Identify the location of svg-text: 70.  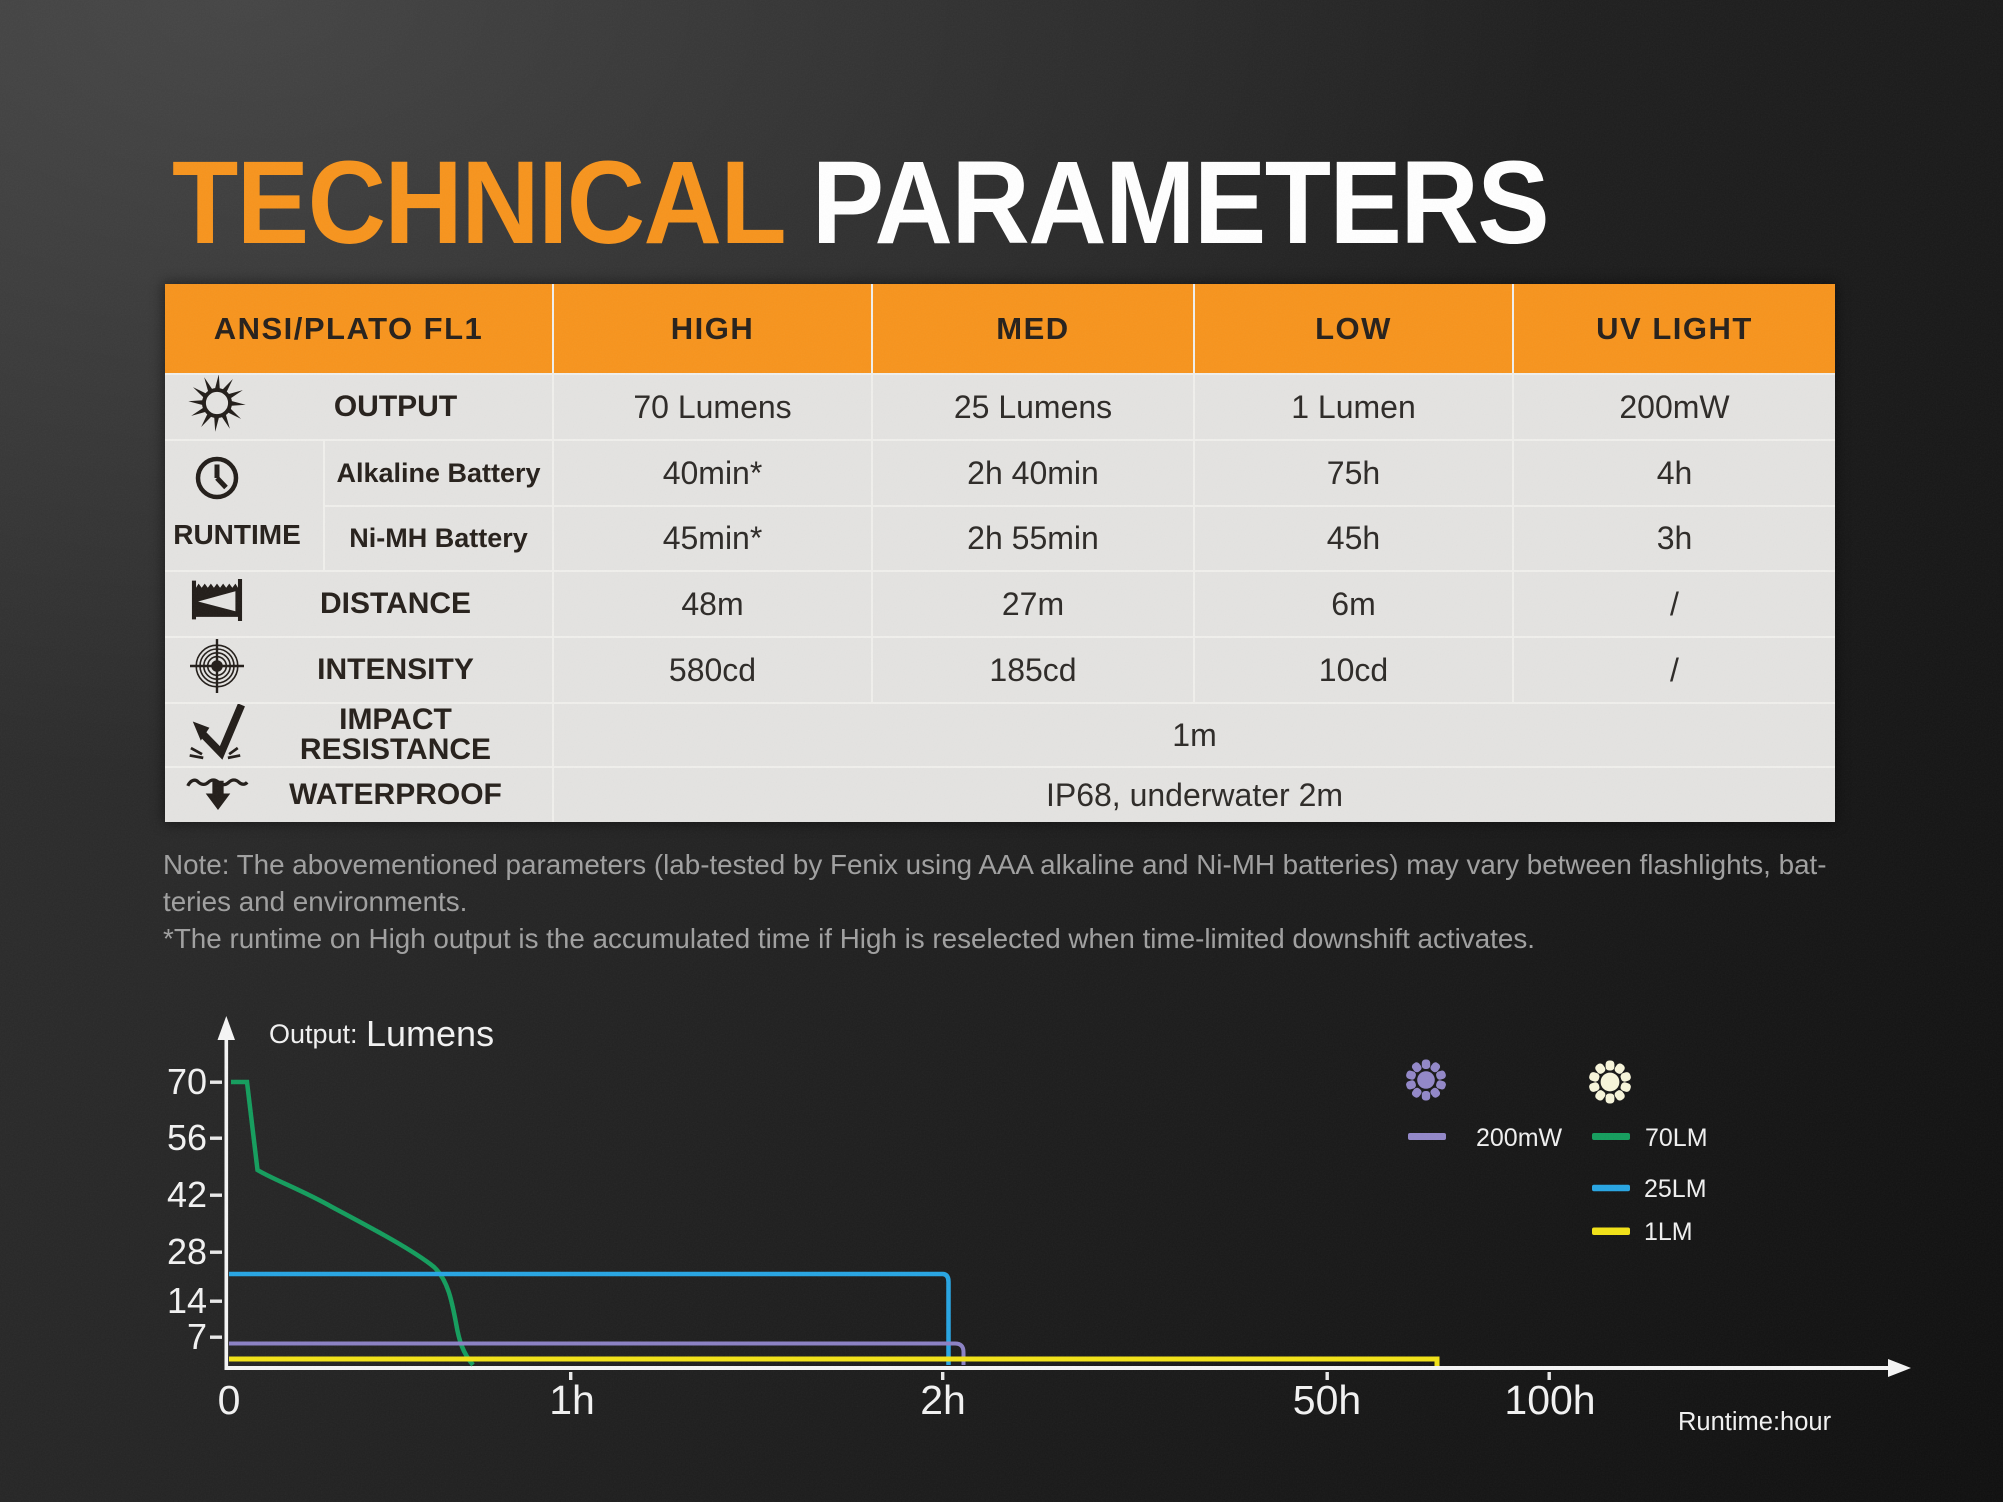
(187, 1081).